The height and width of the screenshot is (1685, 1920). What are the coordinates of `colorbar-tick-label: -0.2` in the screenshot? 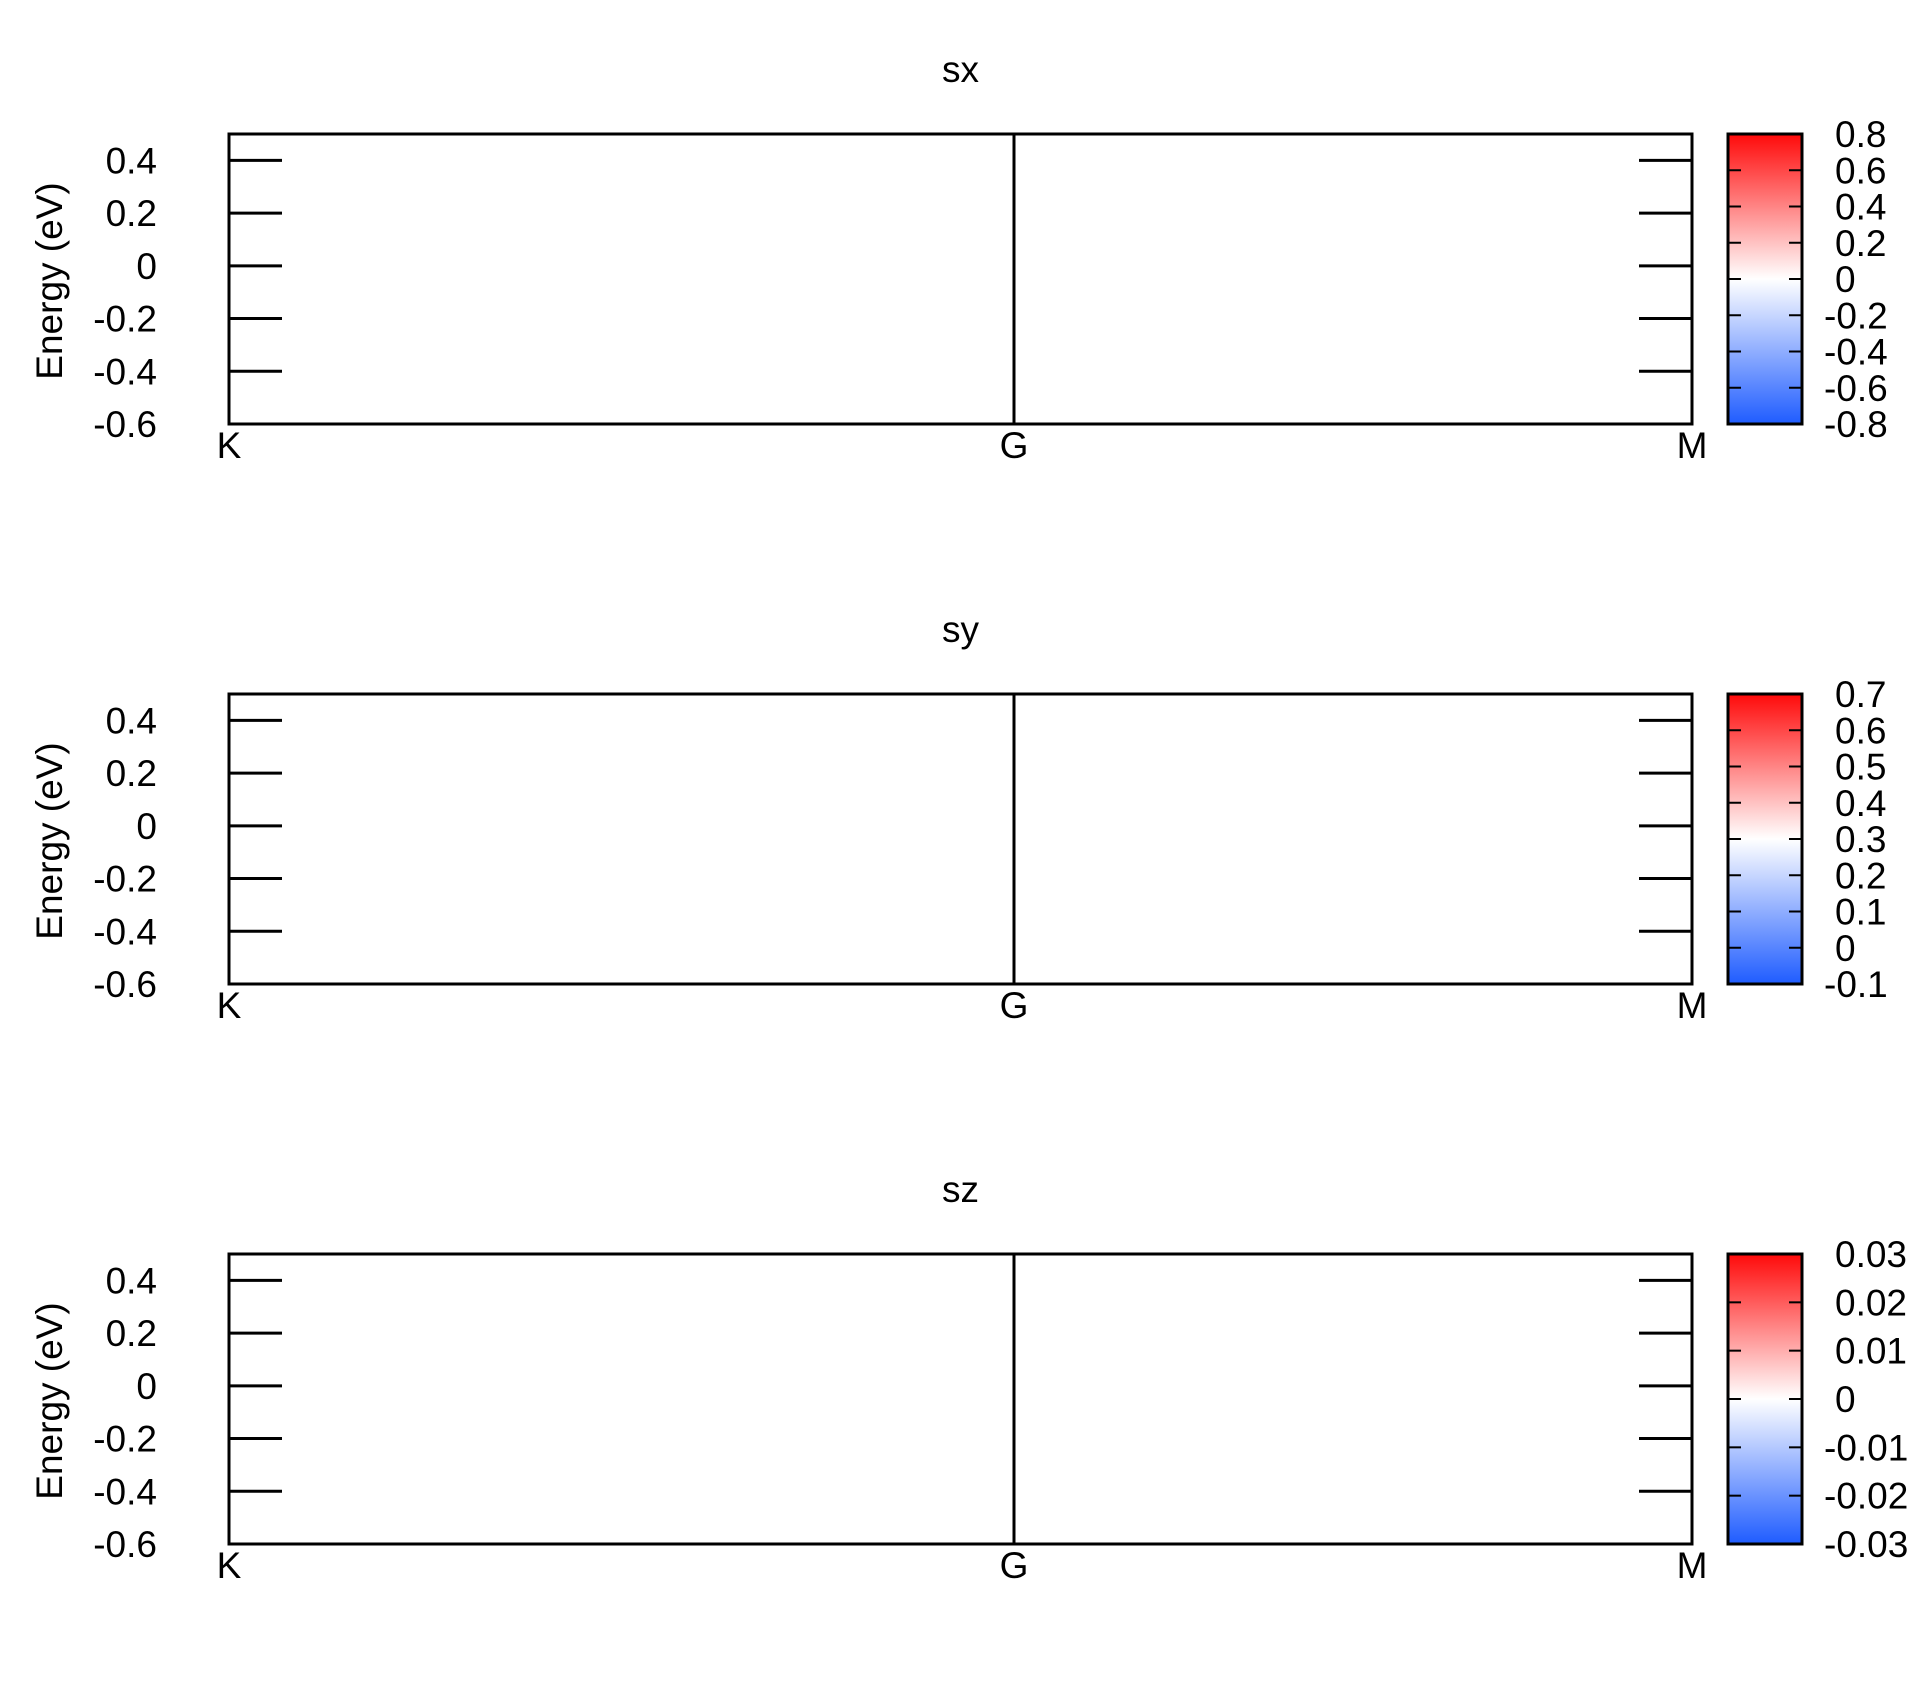 It's located at (1856, 315).